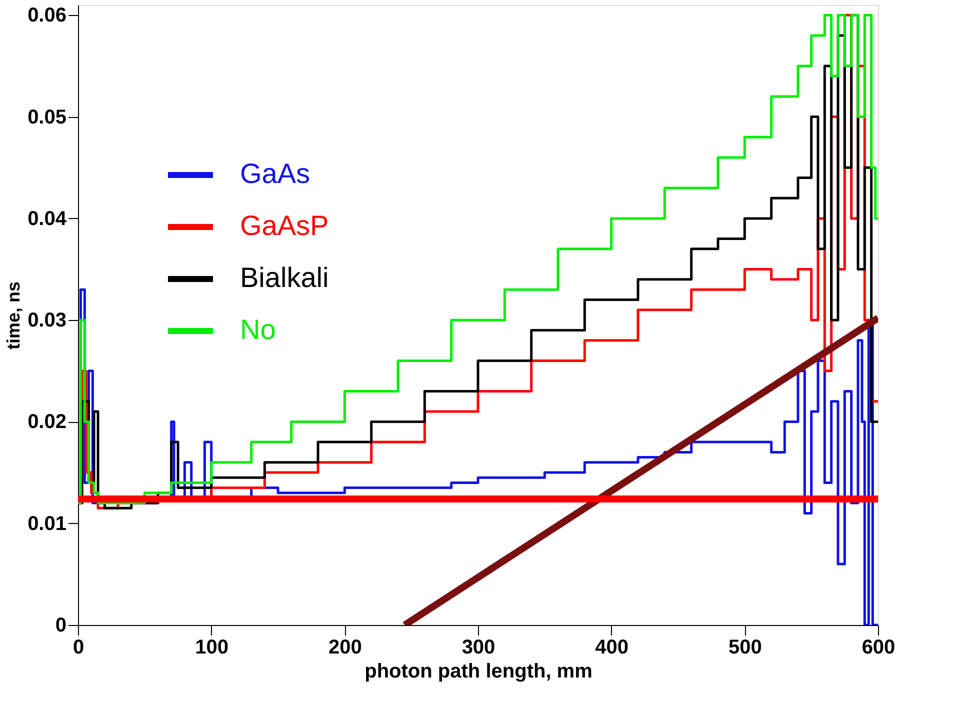  Describe the element at coordinates (47, 117) in the screenshot. I see `y-tick-label: 0.05` at that location.